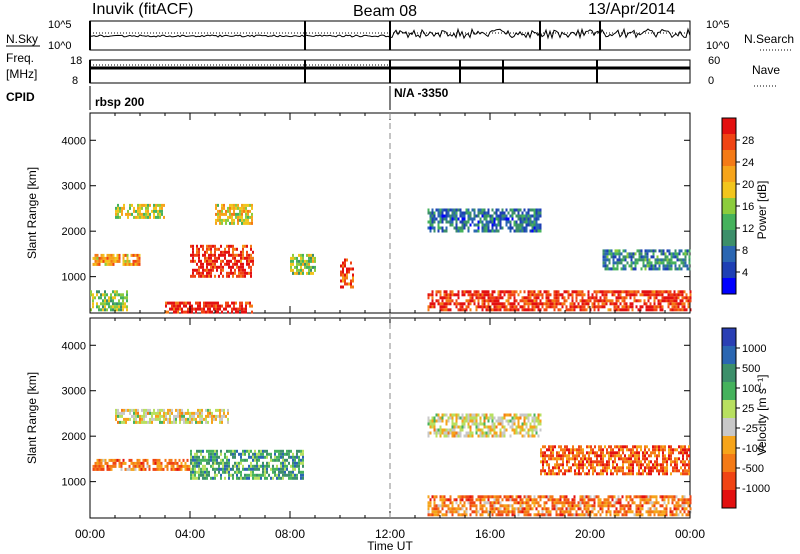 This screenshot has height=554, width=800. Describe the element at coordinates (729, 142) in the screenshot. I see `colorbar-swatch` at that location.